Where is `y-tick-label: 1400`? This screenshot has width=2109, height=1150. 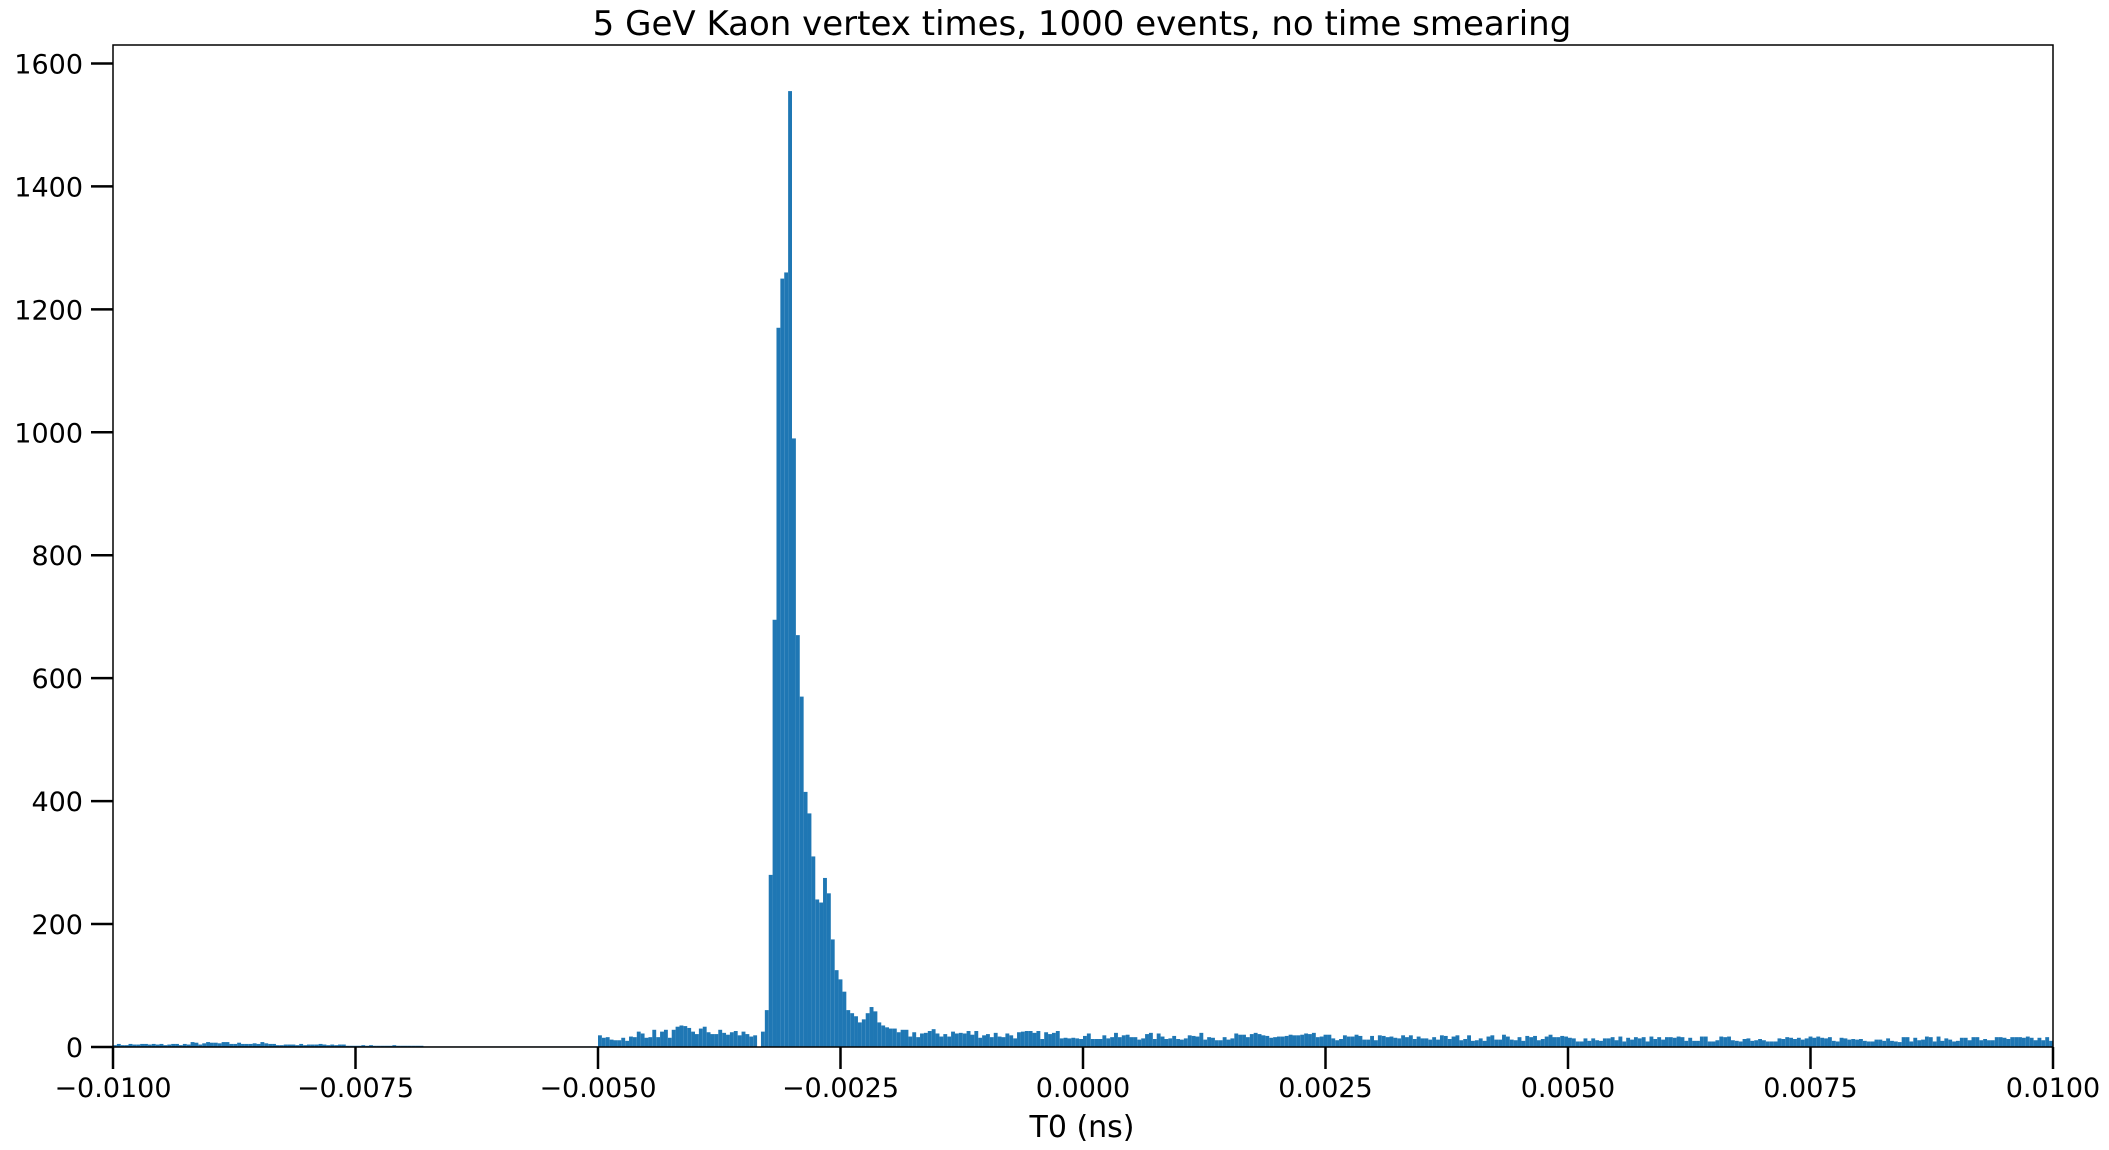 y-tick-label: 1400 is located at coordinates (48, 187).